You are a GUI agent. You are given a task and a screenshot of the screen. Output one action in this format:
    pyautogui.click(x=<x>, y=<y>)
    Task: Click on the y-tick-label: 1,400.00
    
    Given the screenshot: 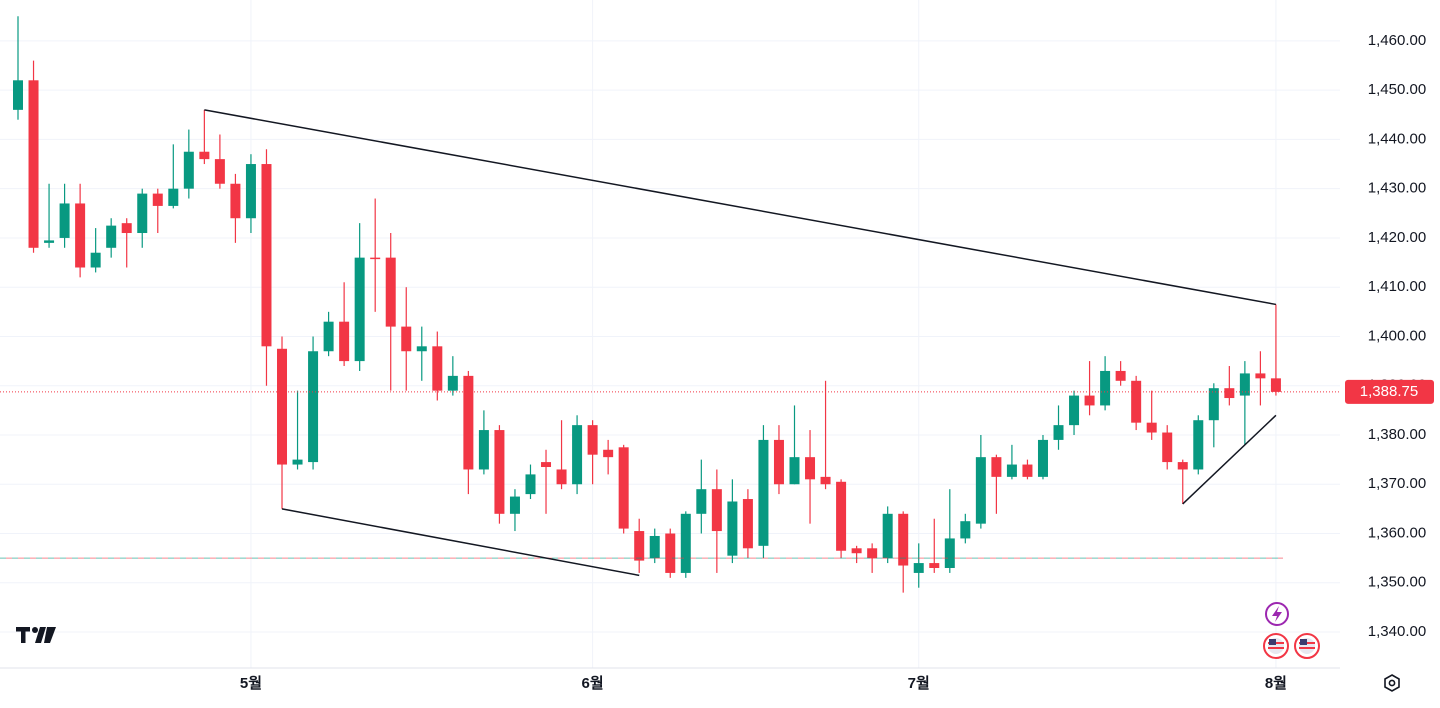 What is the action you would take?
    pyautogui.click(x=1397, y=335)
    